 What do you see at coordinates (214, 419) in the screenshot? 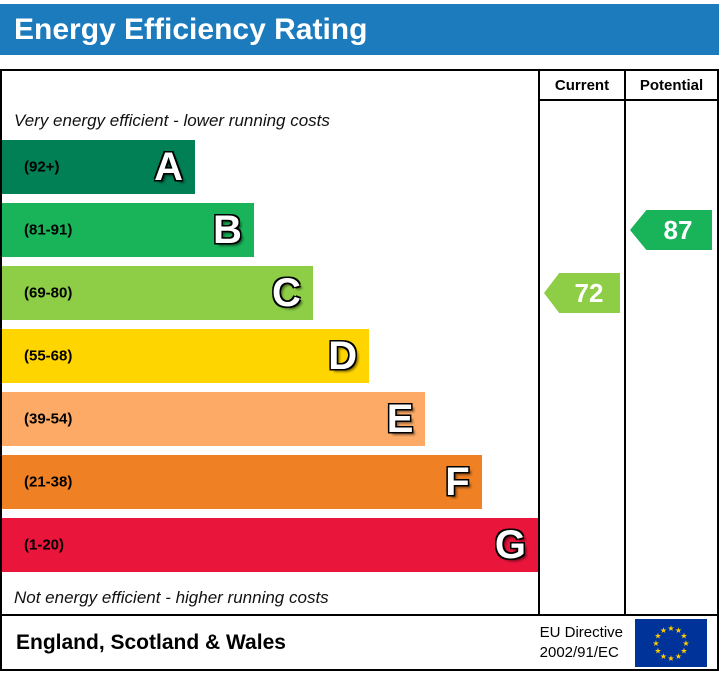
I see `epc-band-bar-e: (39-54) E` at bounding box center [214, 419].